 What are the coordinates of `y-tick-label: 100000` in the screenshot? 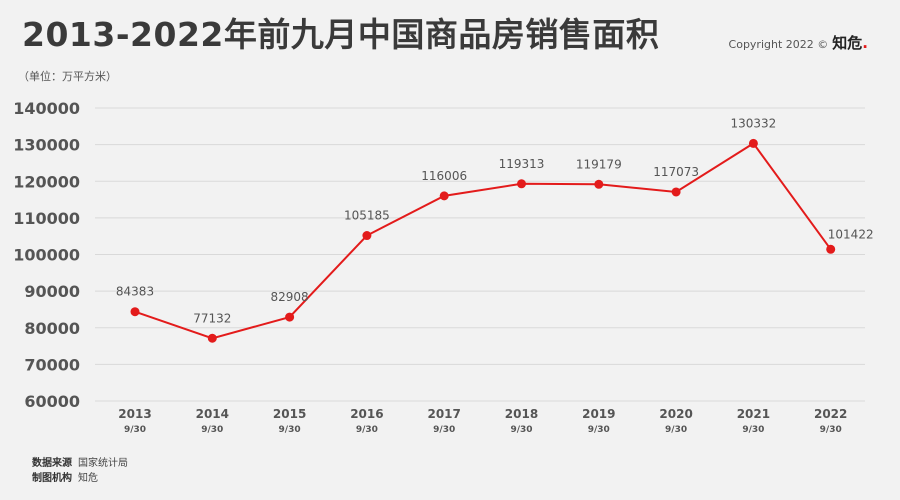 It's located at (46, 255).